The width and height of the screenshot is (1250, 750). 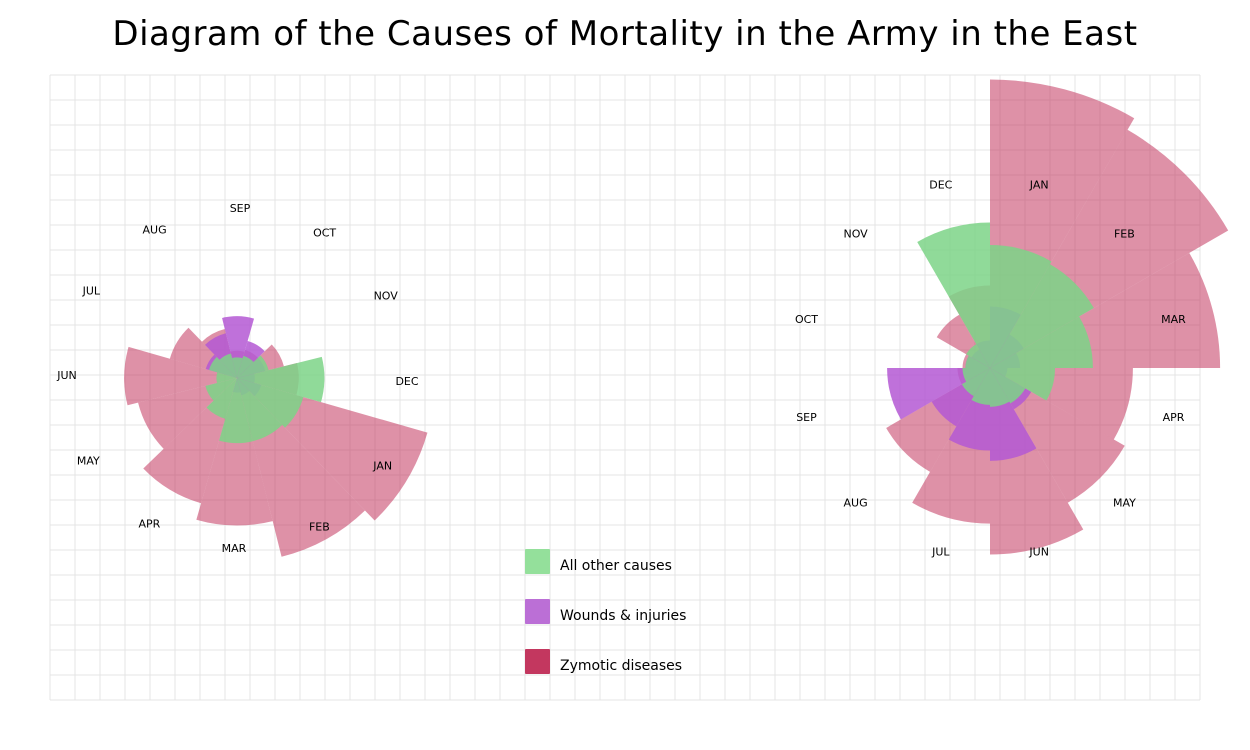 What do you see at coordinates (616, 566) in the screenshot?
I see `legend-label-other: All other causes` at bounding box center [616, 566].